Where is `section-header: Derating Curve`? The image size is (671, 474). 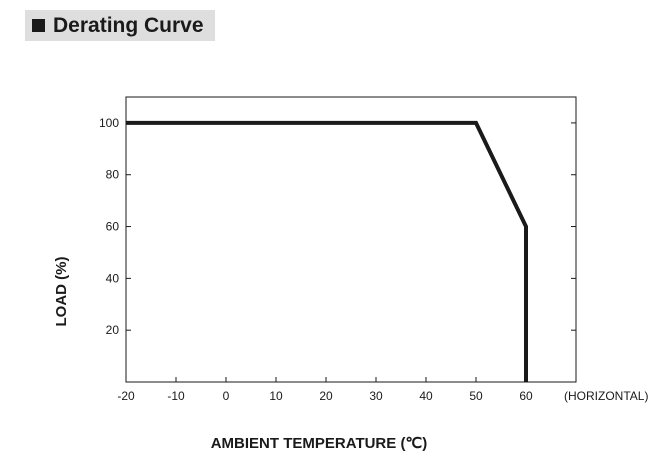 section-header: Derating Curve is located at coordinates (120, 25).